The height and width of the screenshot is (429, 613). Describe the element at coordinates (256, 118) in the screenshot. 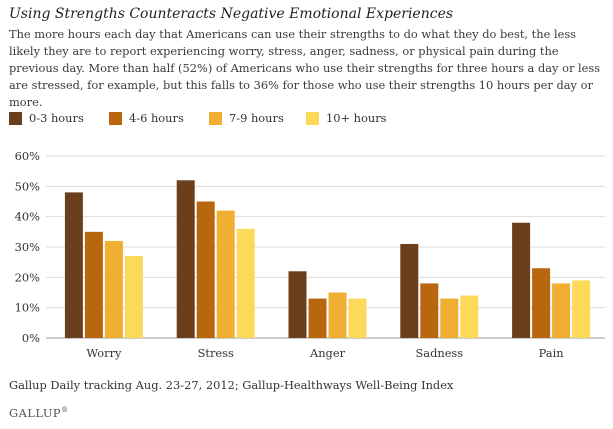

I see `legend-label: 7-9 hours` at that location.